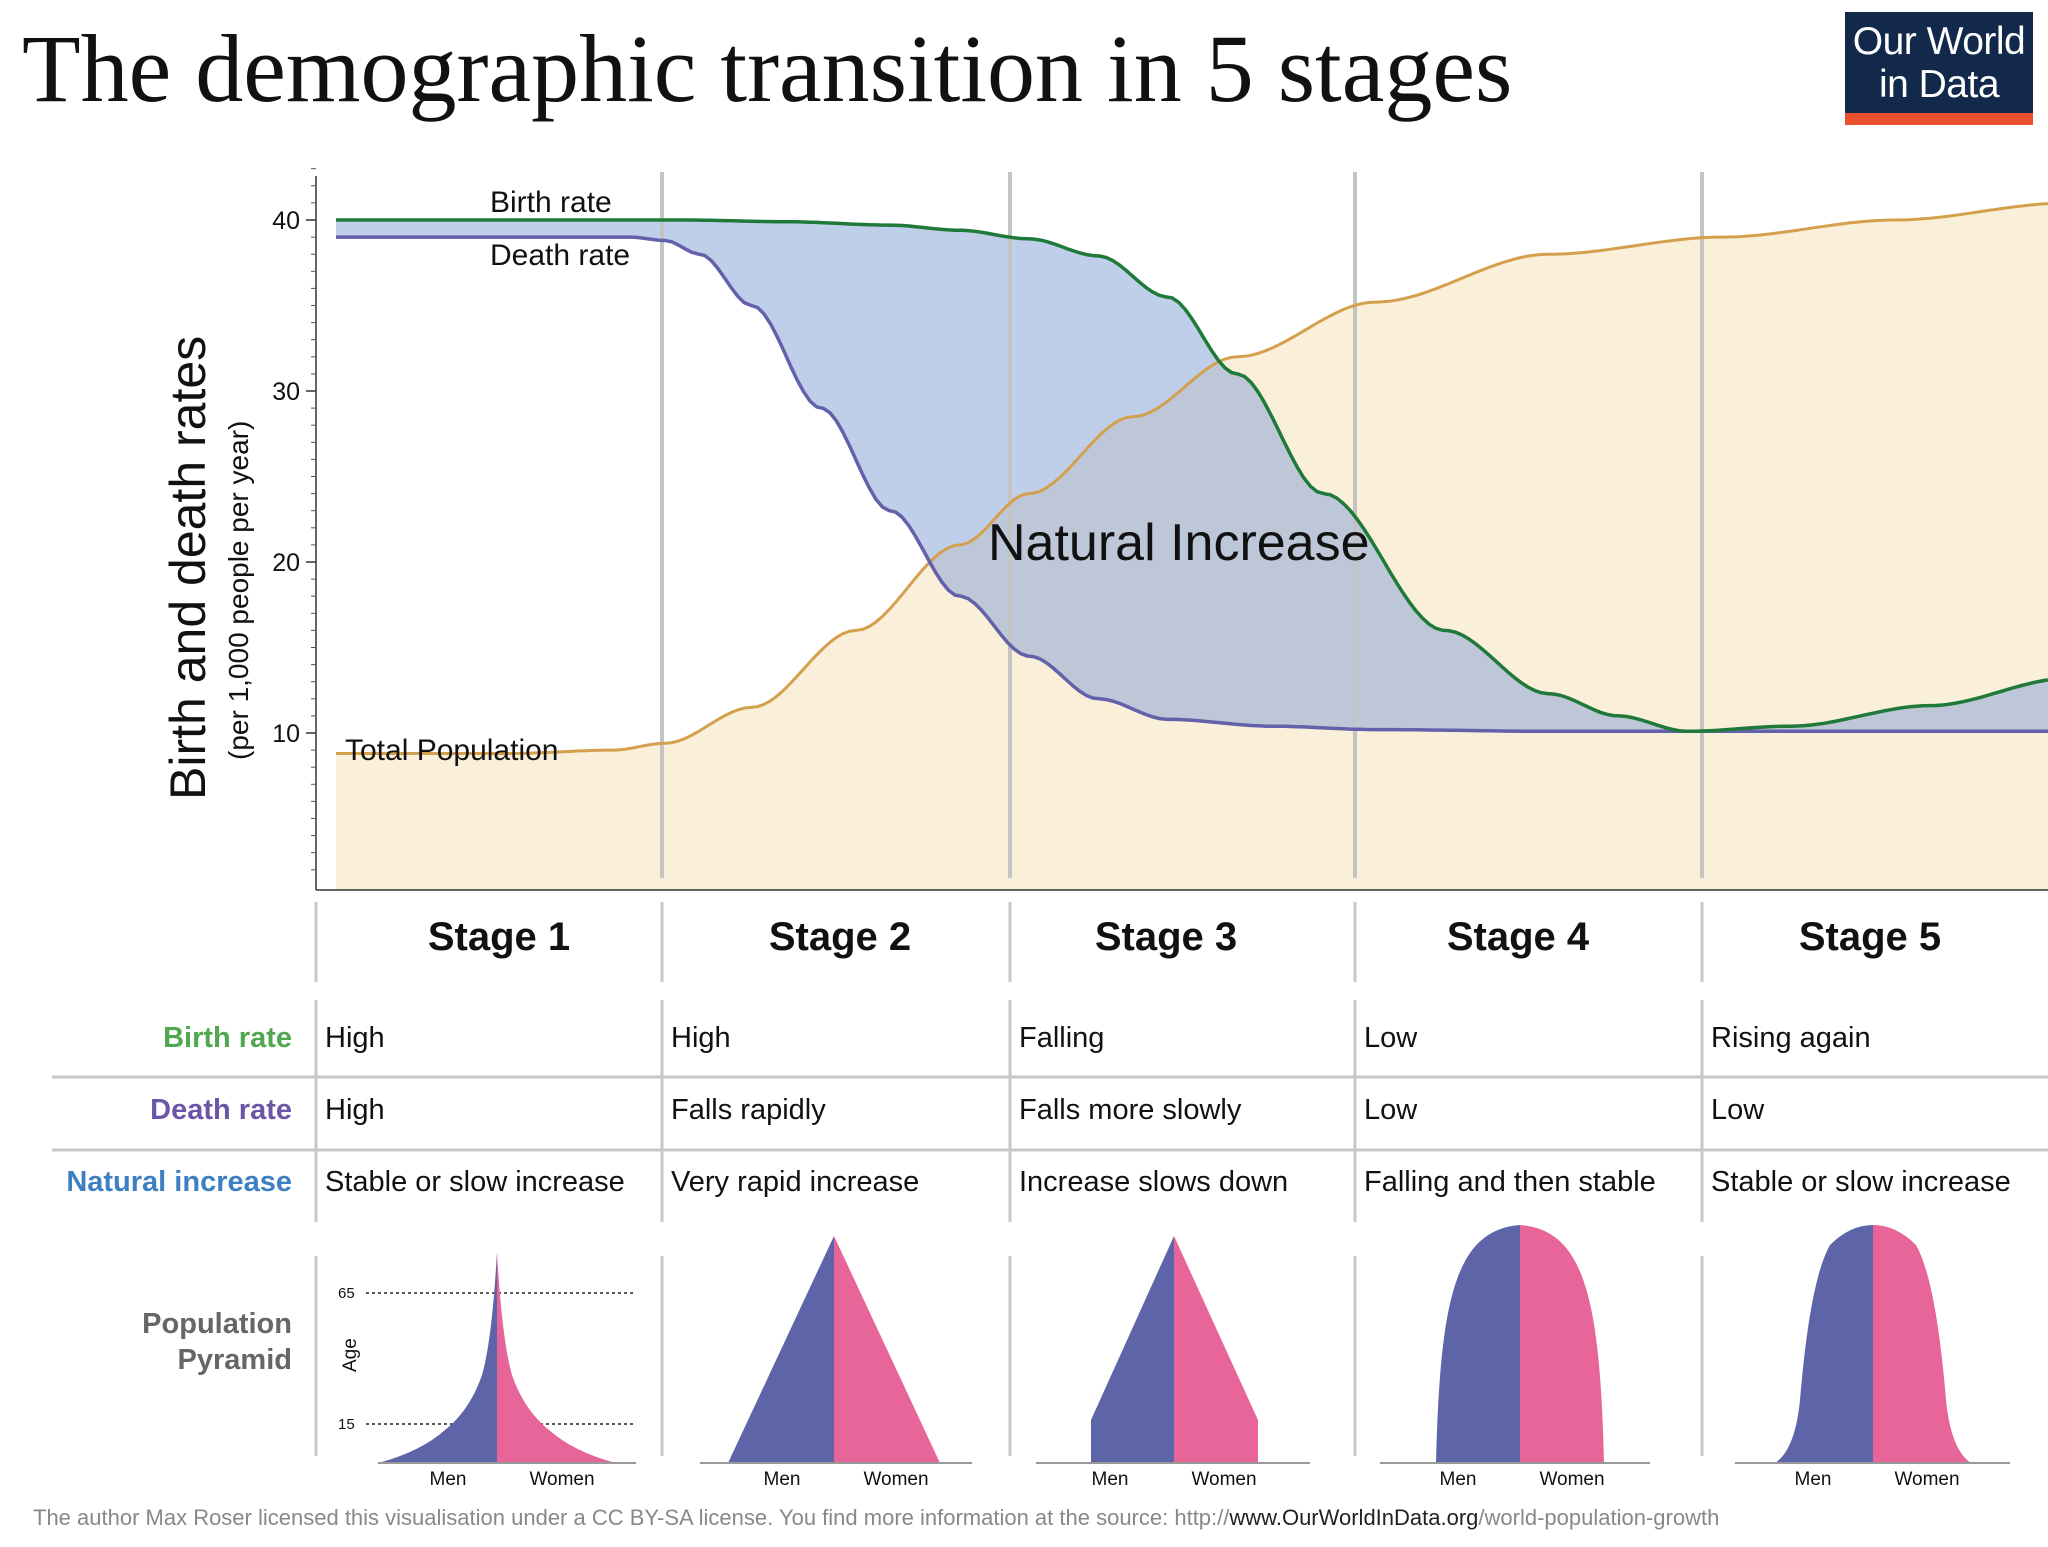 Image resolution: width=2048 pixels, height=1547 pixels. I want to click on y-tick-label: 30, so click(286, 392).